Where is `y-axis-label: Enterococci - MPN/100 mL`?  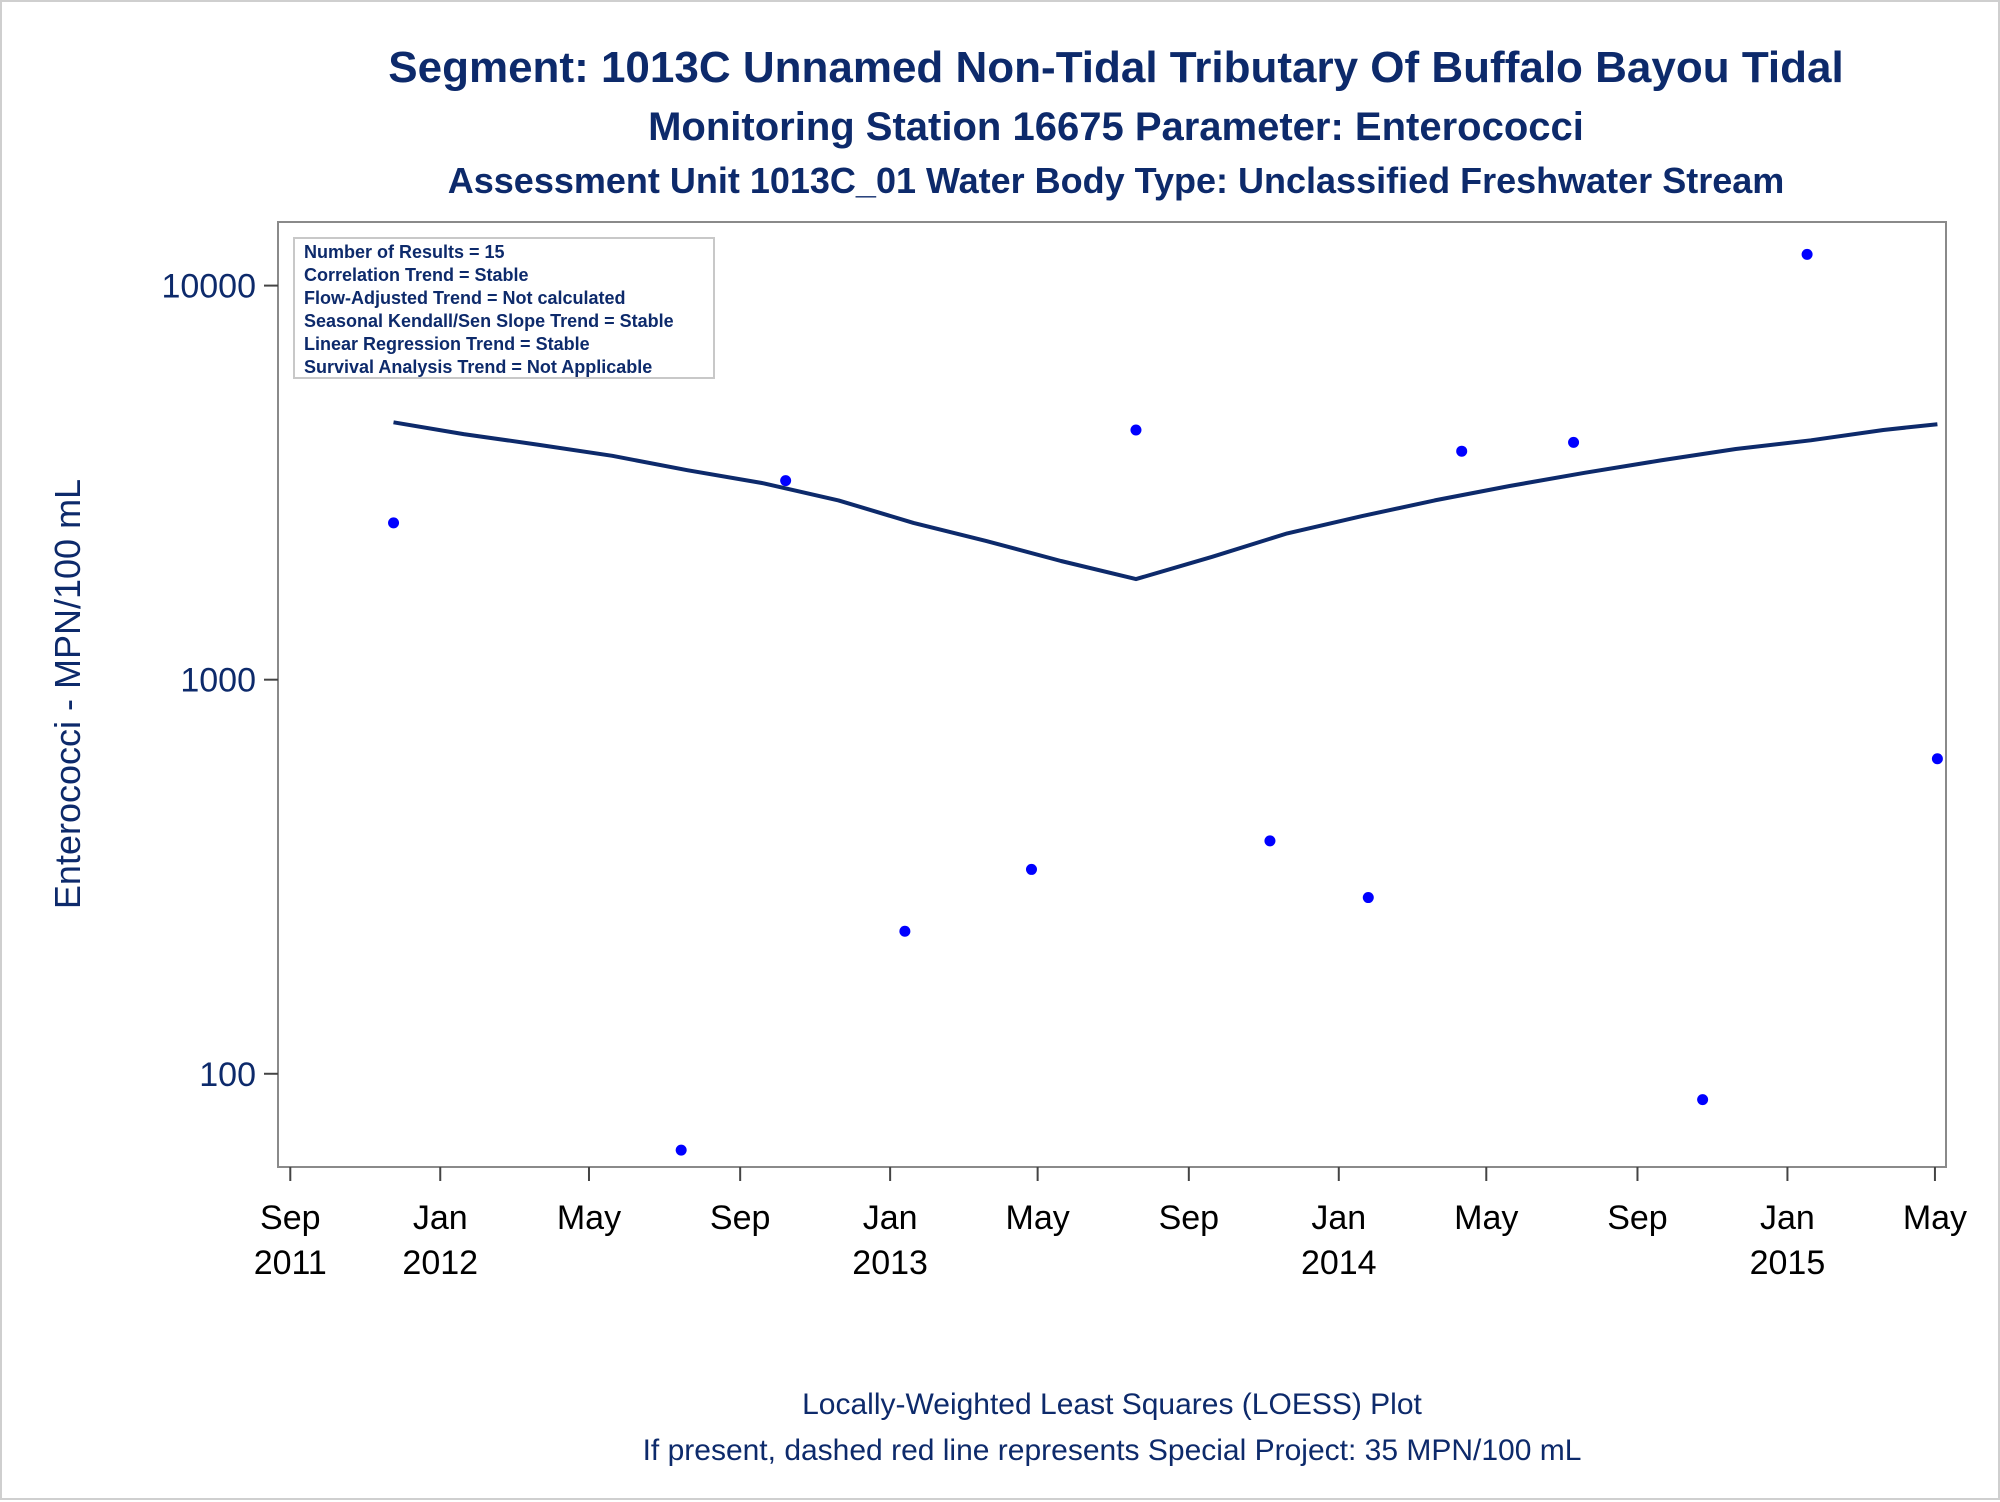 y-axis-label: Enterococci - MPN/100 mL is located at coordinates (67, 694).